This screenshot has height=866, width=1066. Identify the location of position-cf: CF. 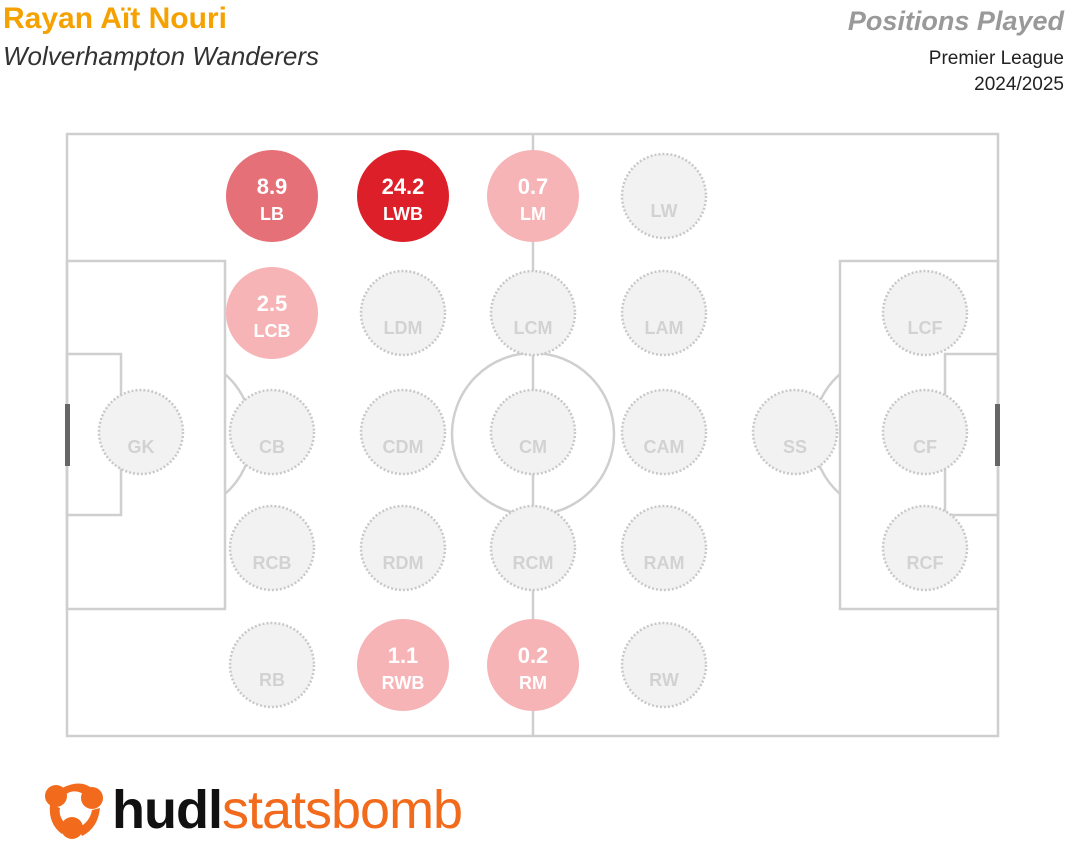
(925, 432).